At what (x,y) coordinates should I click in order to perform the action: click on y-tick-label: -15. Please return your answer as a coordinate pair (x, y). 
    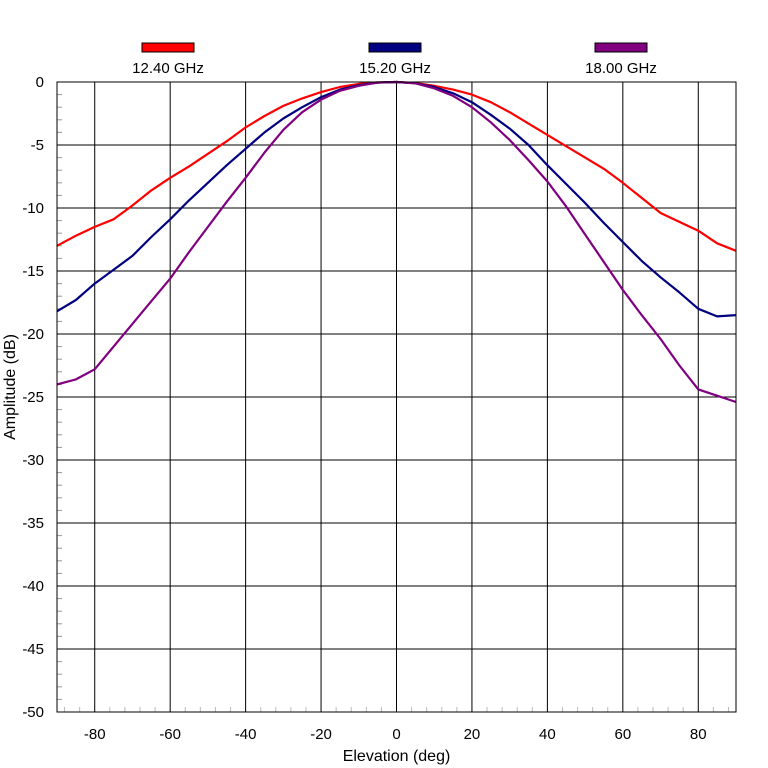
    Looking at the image, I should click on (33, 271).